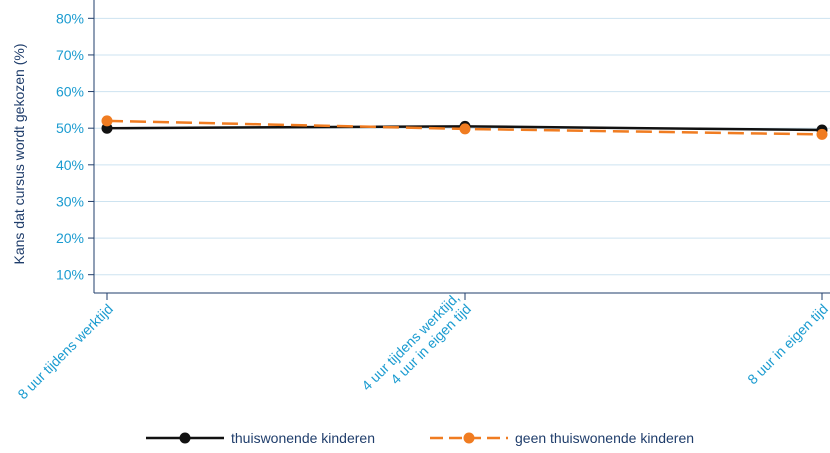  I want to click on legend-label: thuiswonende kinderen, so click(303, 438).